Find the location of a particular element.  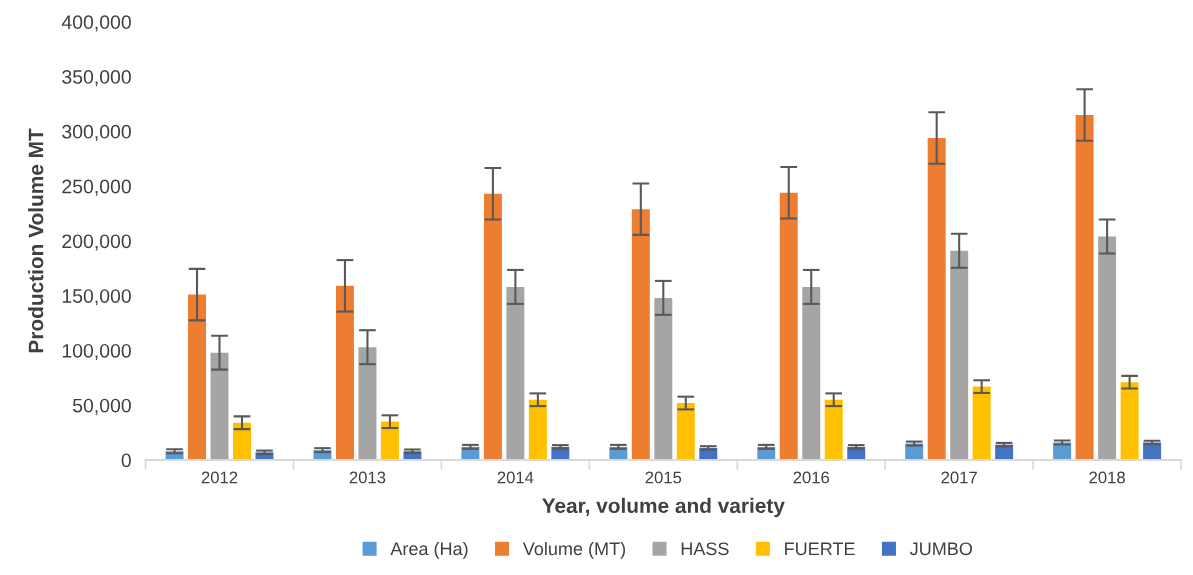

y-tick-label: 350,000 is located at coordinates (96, 78).